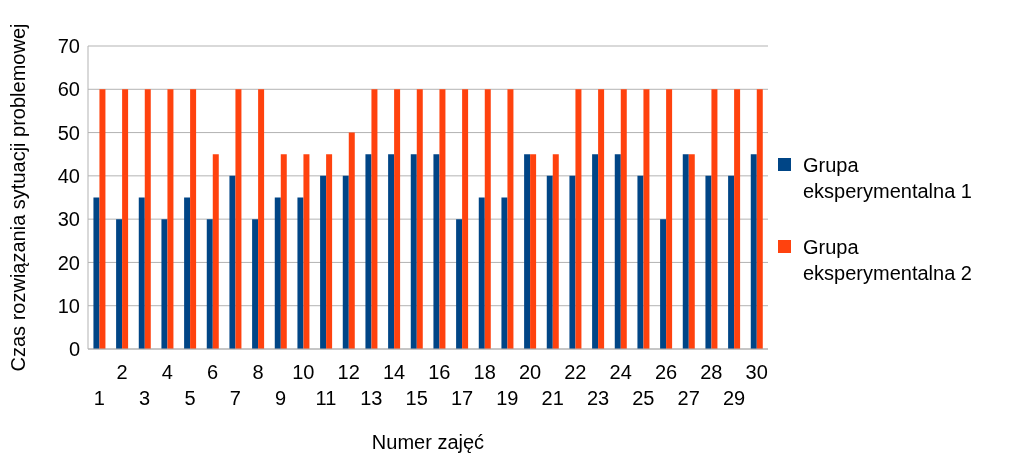  What do you see at coordinates (552, 398) in the screenshot?
I see `x-tick-label: 21` at bounding box center [552, 398].